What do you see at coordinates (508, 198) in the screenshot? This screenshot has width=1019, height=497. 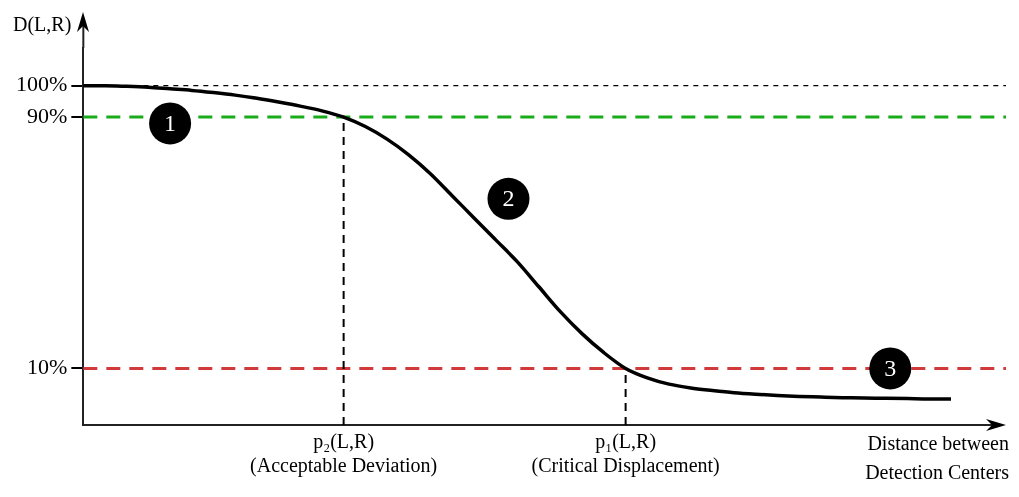 I see `annotation: 2` at bounding box center [508, 198].